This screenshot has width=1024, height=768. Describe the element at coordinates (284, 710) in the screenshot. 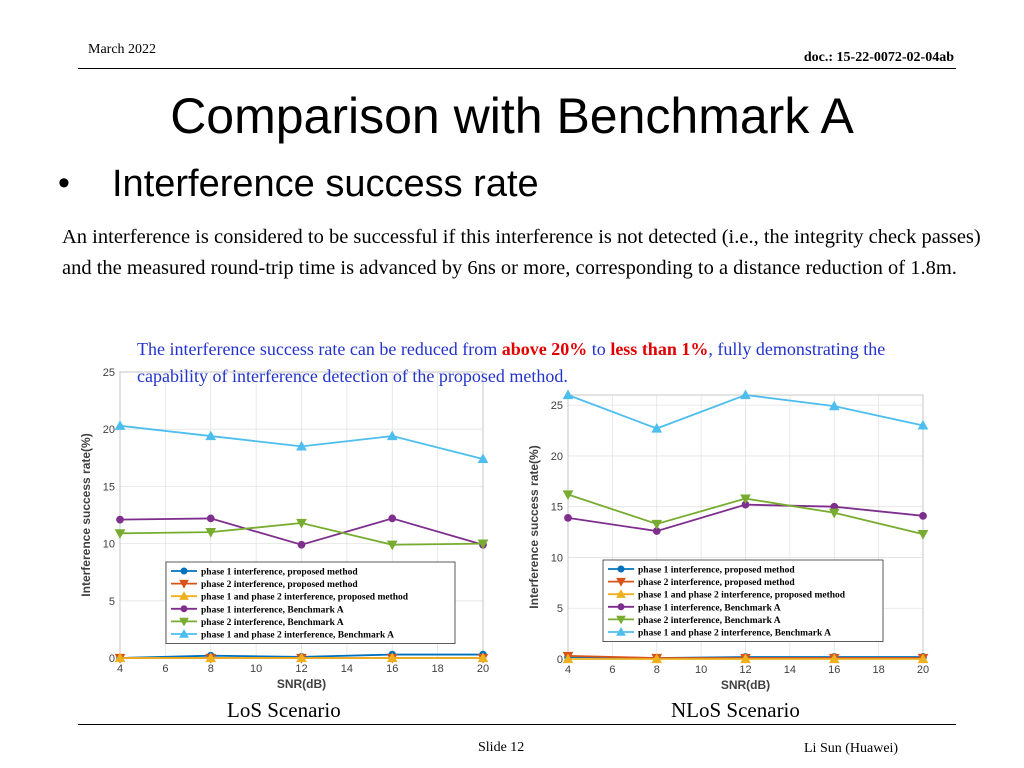

I see `caption-los: LoS Scenario` at that location.